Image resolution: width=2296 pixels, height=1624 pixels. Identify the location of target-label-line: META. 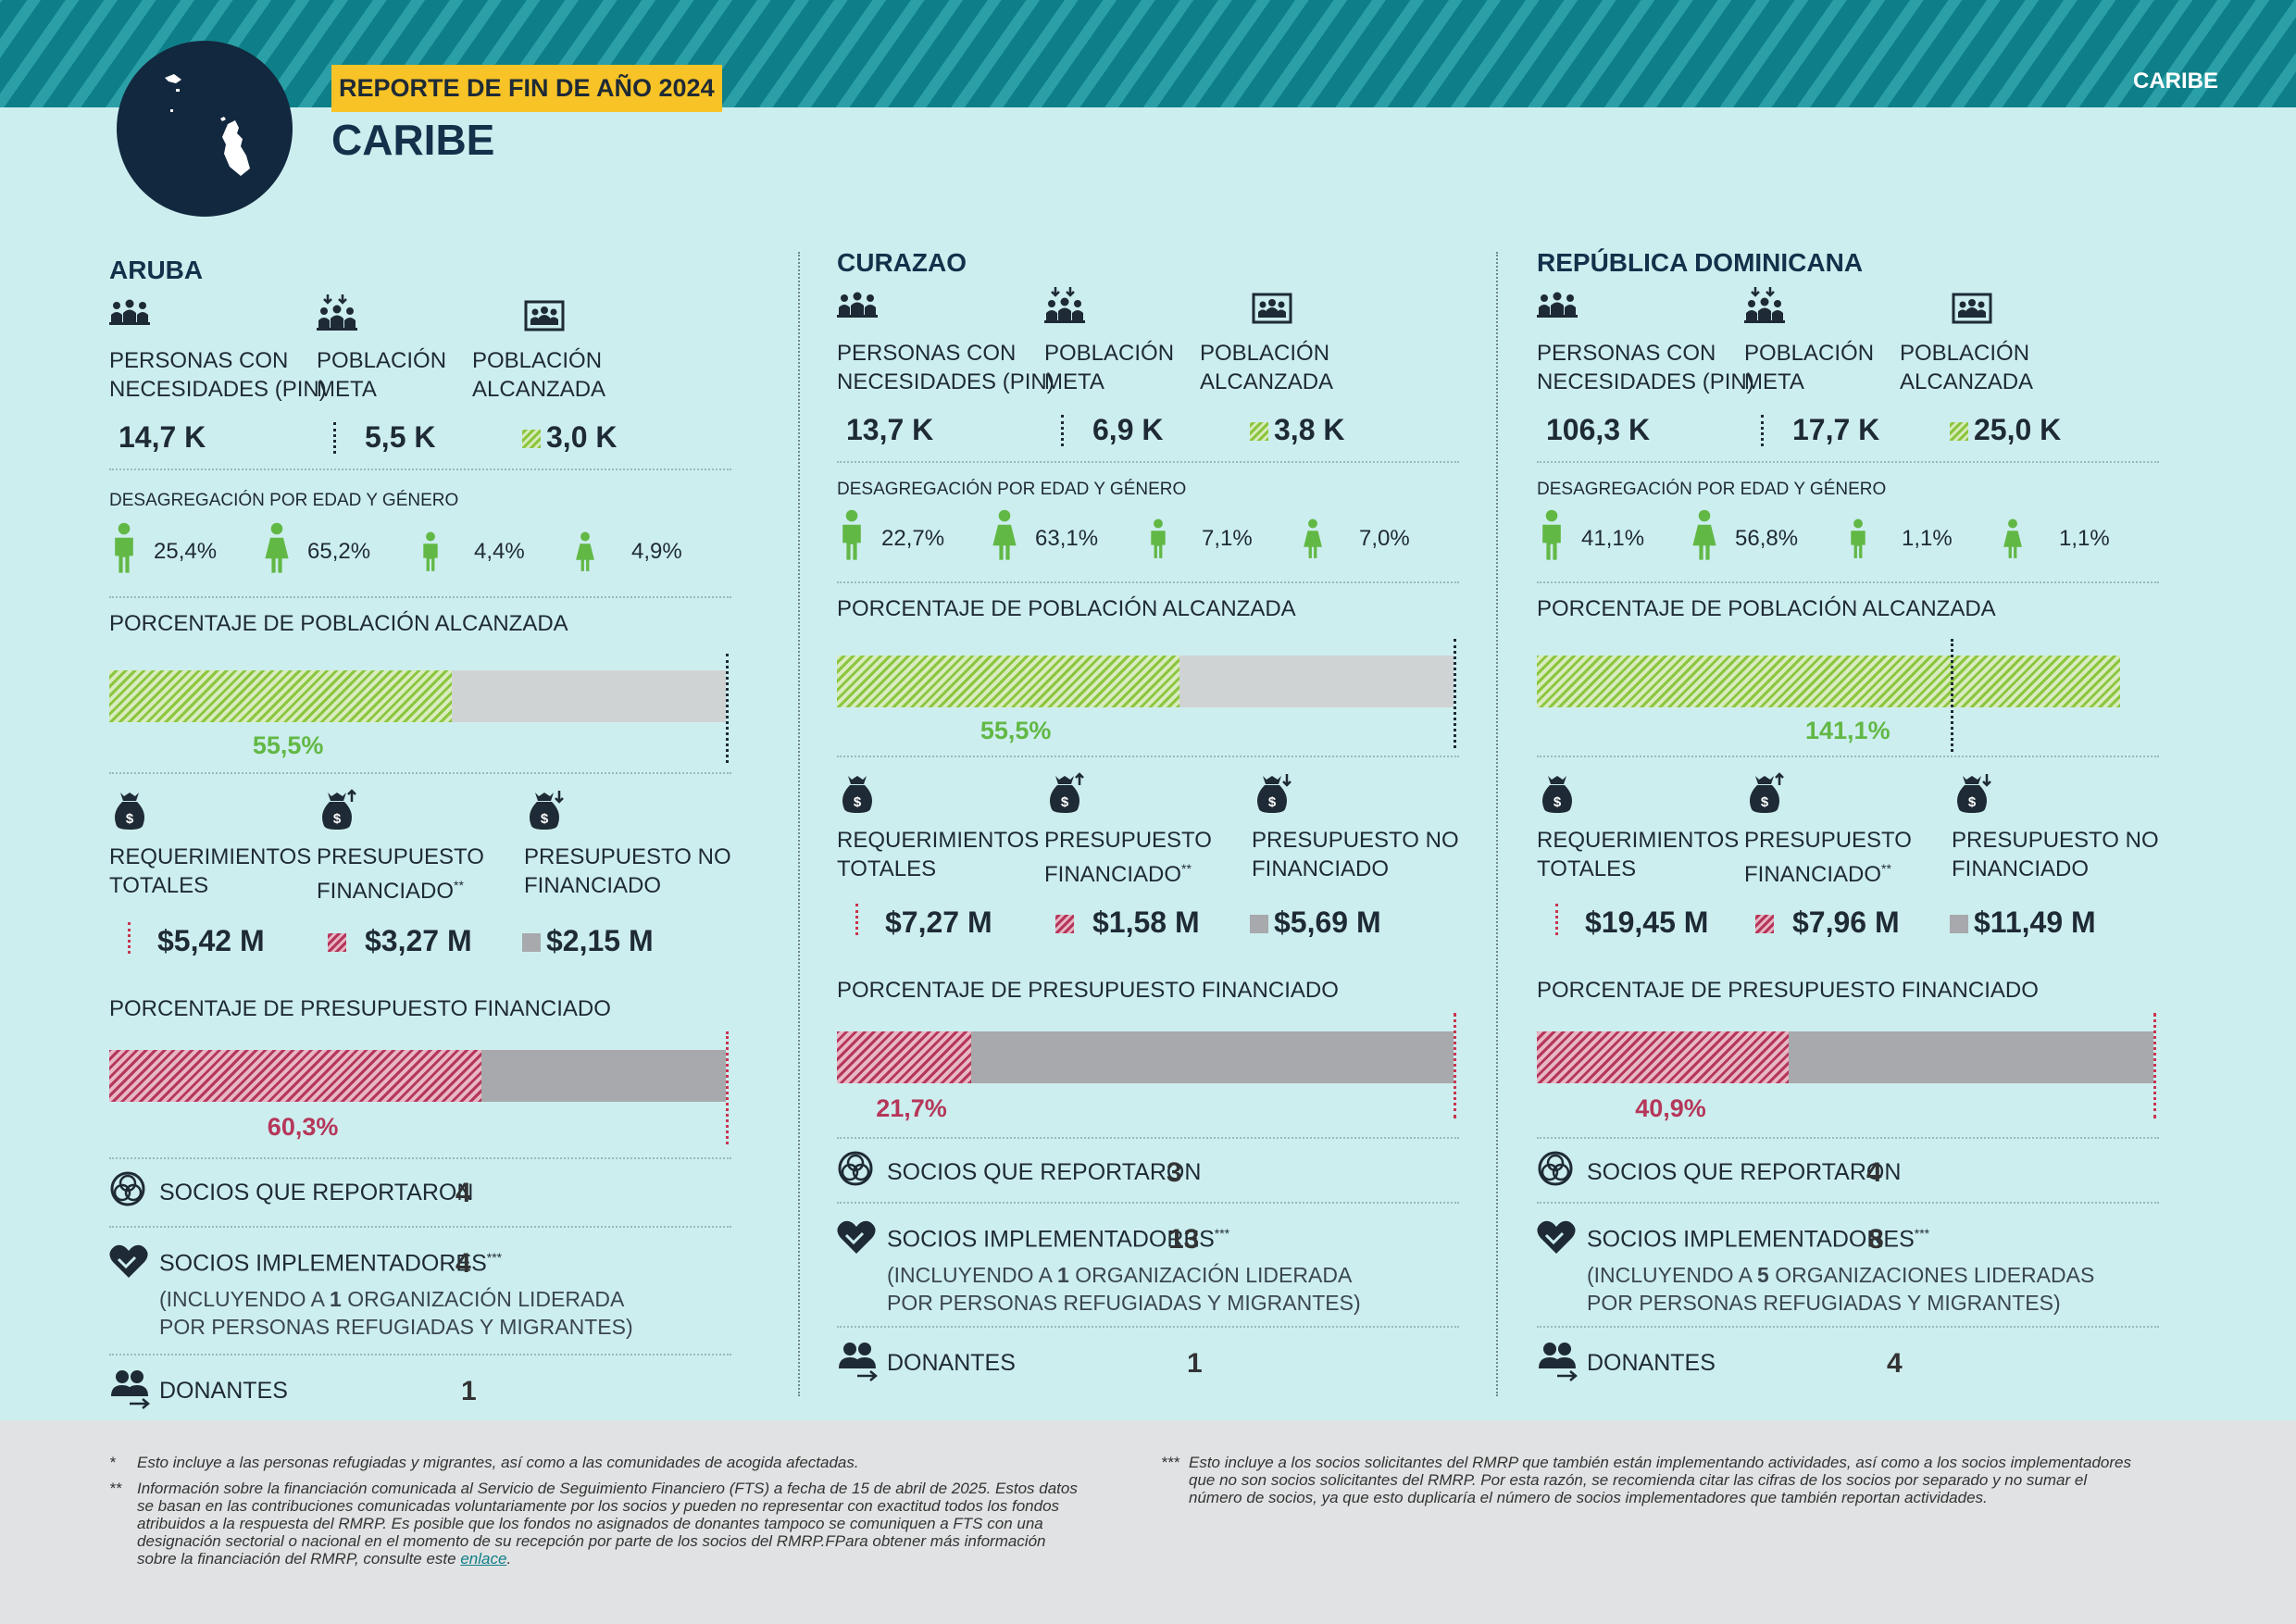
(1074, 381).